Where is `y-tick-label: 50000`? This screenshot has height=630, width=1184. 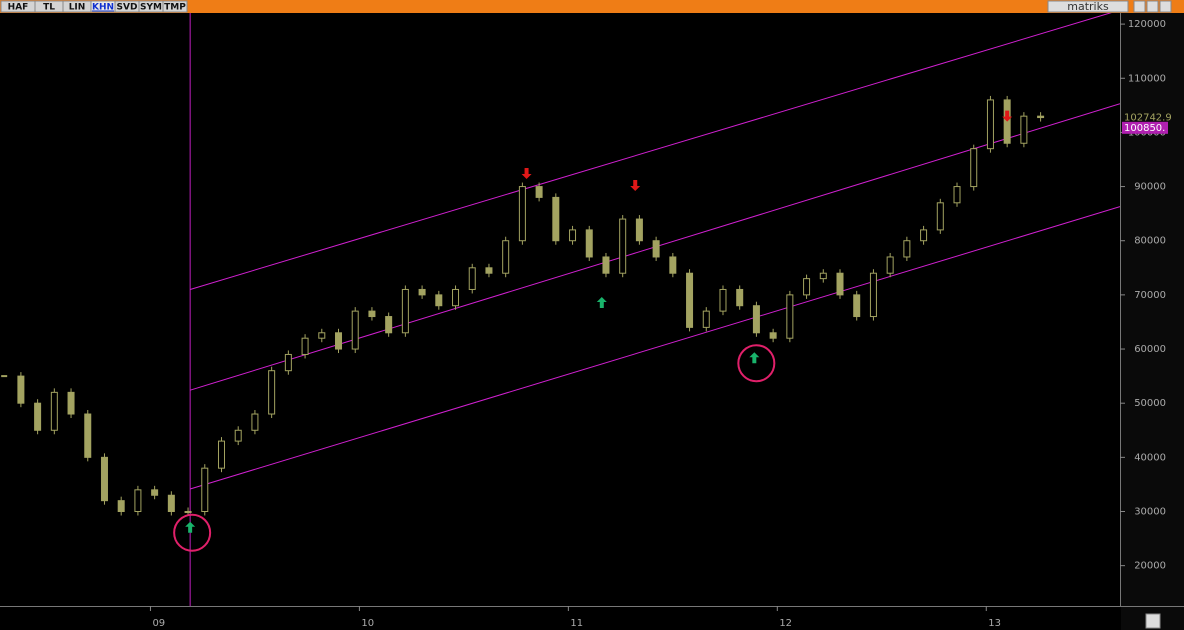
y-tick-label: 50000 is located at coordinates (1150, 403).